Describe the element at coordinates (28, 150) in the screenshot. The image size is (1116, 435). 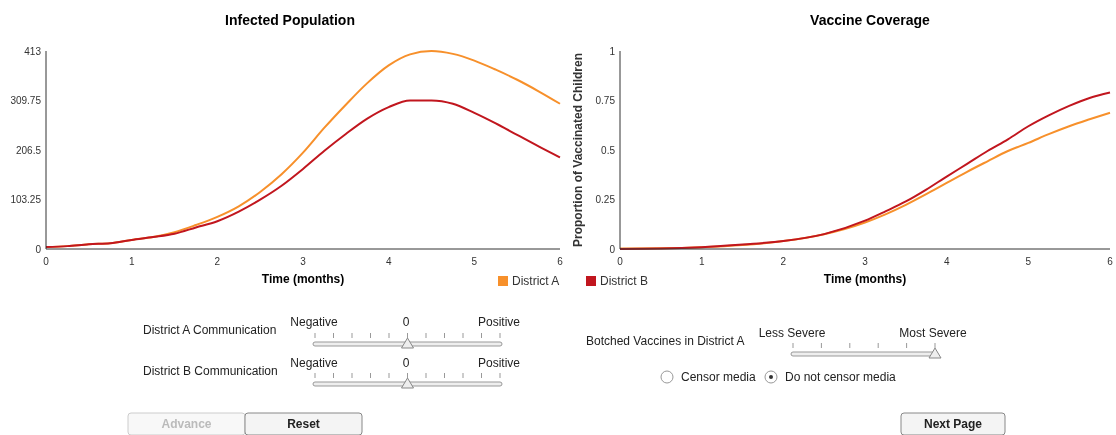
I see `y-tick-label: 206.5` at that location.